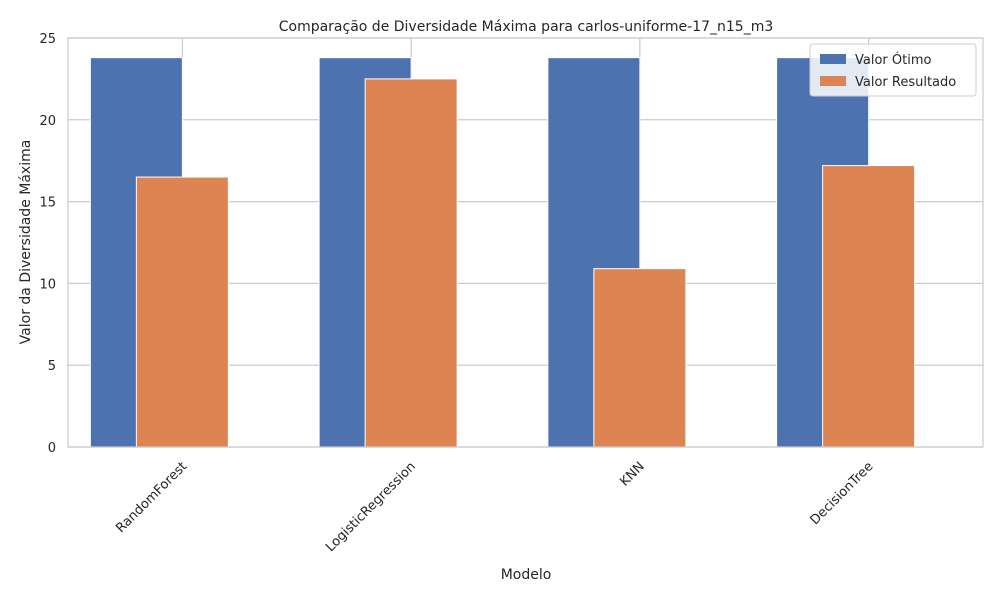 This screenshot has width=1000, height=600. I want to click on y-tick-label: 15, so click(47, 203).